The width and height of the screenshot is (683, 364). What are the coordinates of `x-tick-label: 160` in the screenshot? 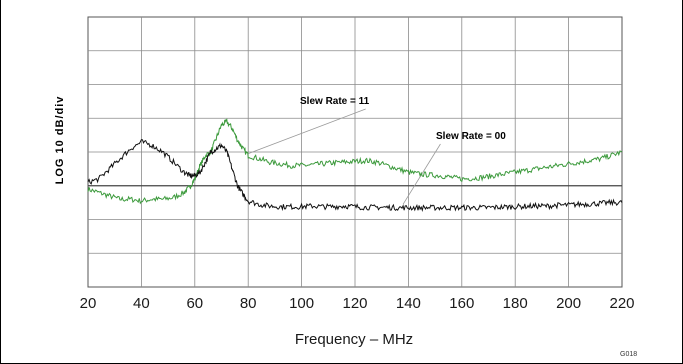 It's located at (461, 303).